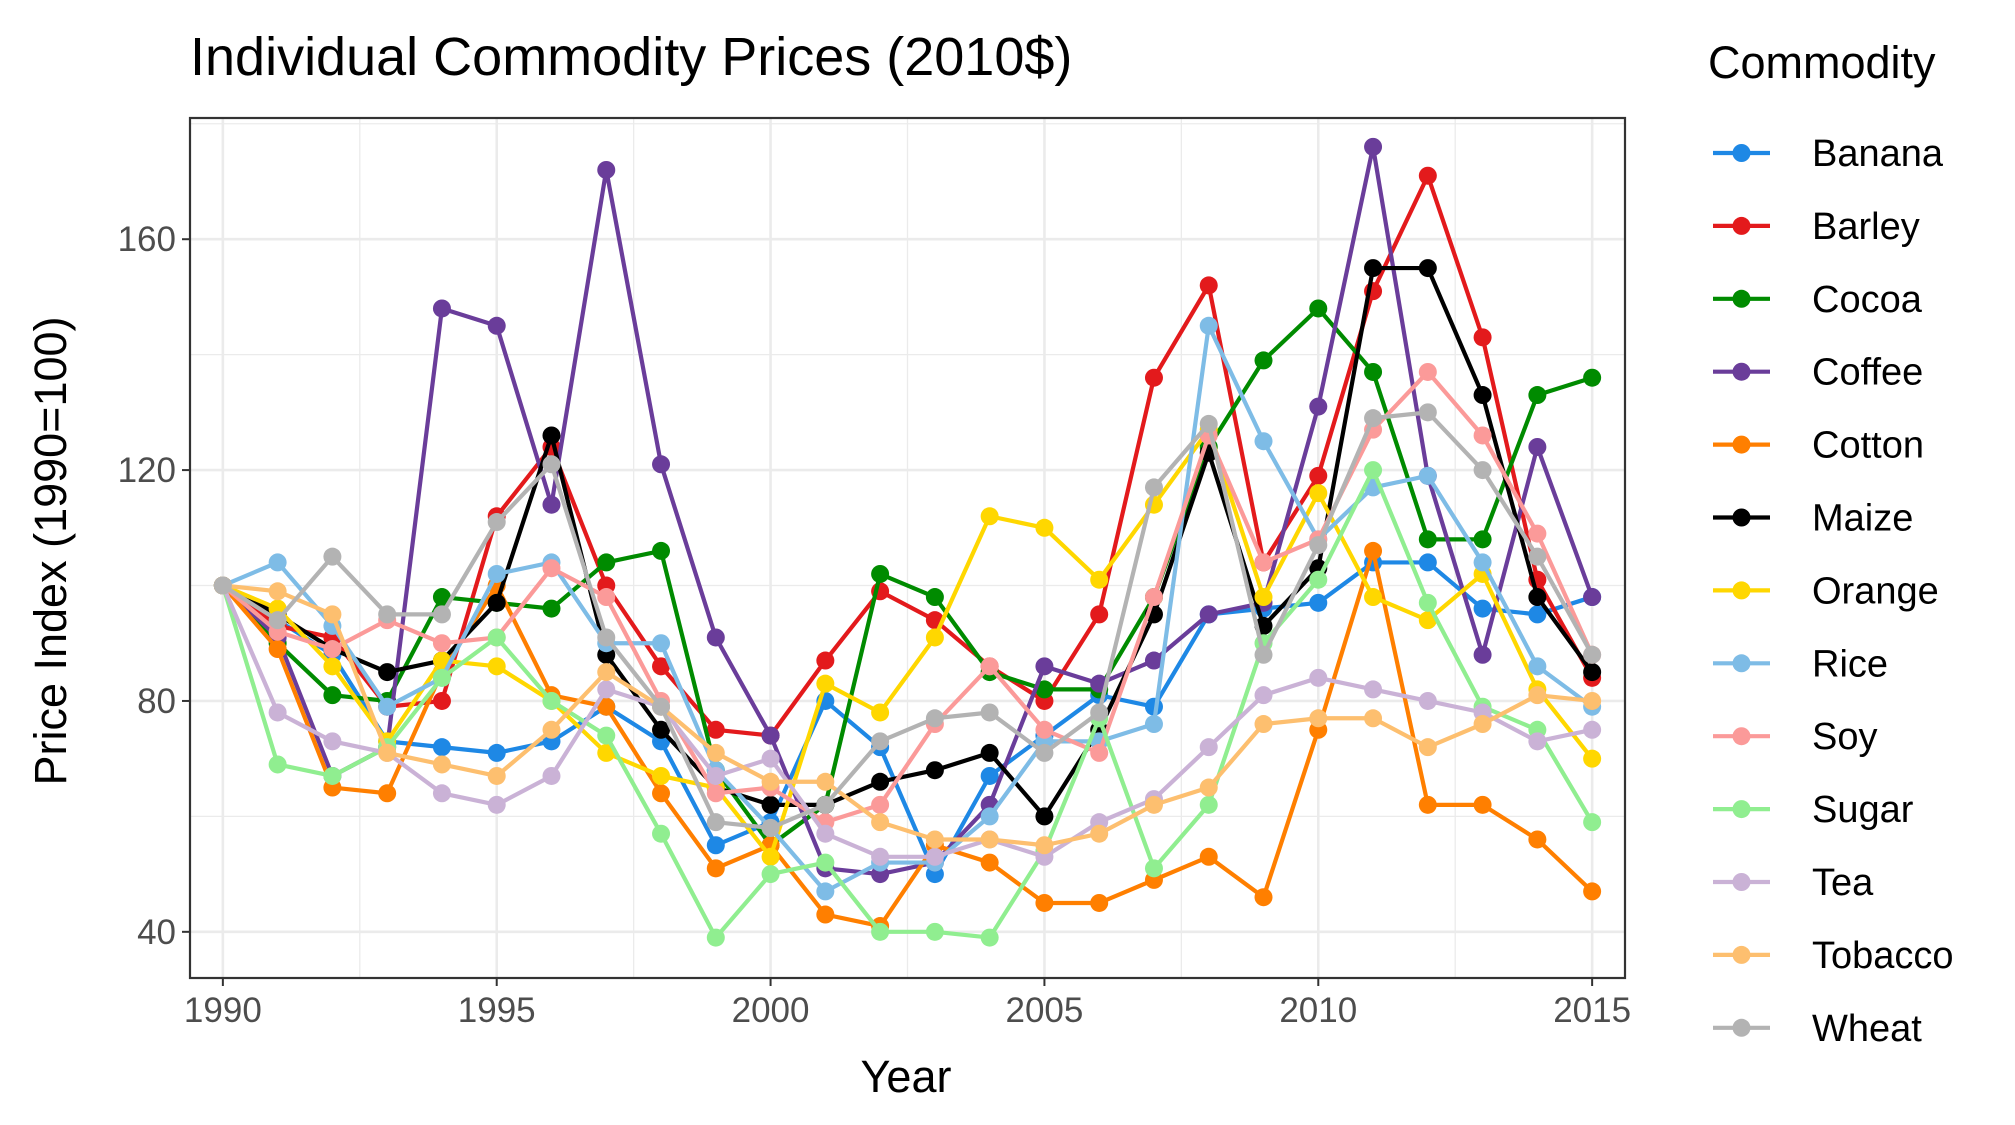 This screenshot has height=1125, width=2015. Describe the element at coordinates (1817, 1029) in the screenshot. I see `legend-item-wheat: Wheat` at that location.